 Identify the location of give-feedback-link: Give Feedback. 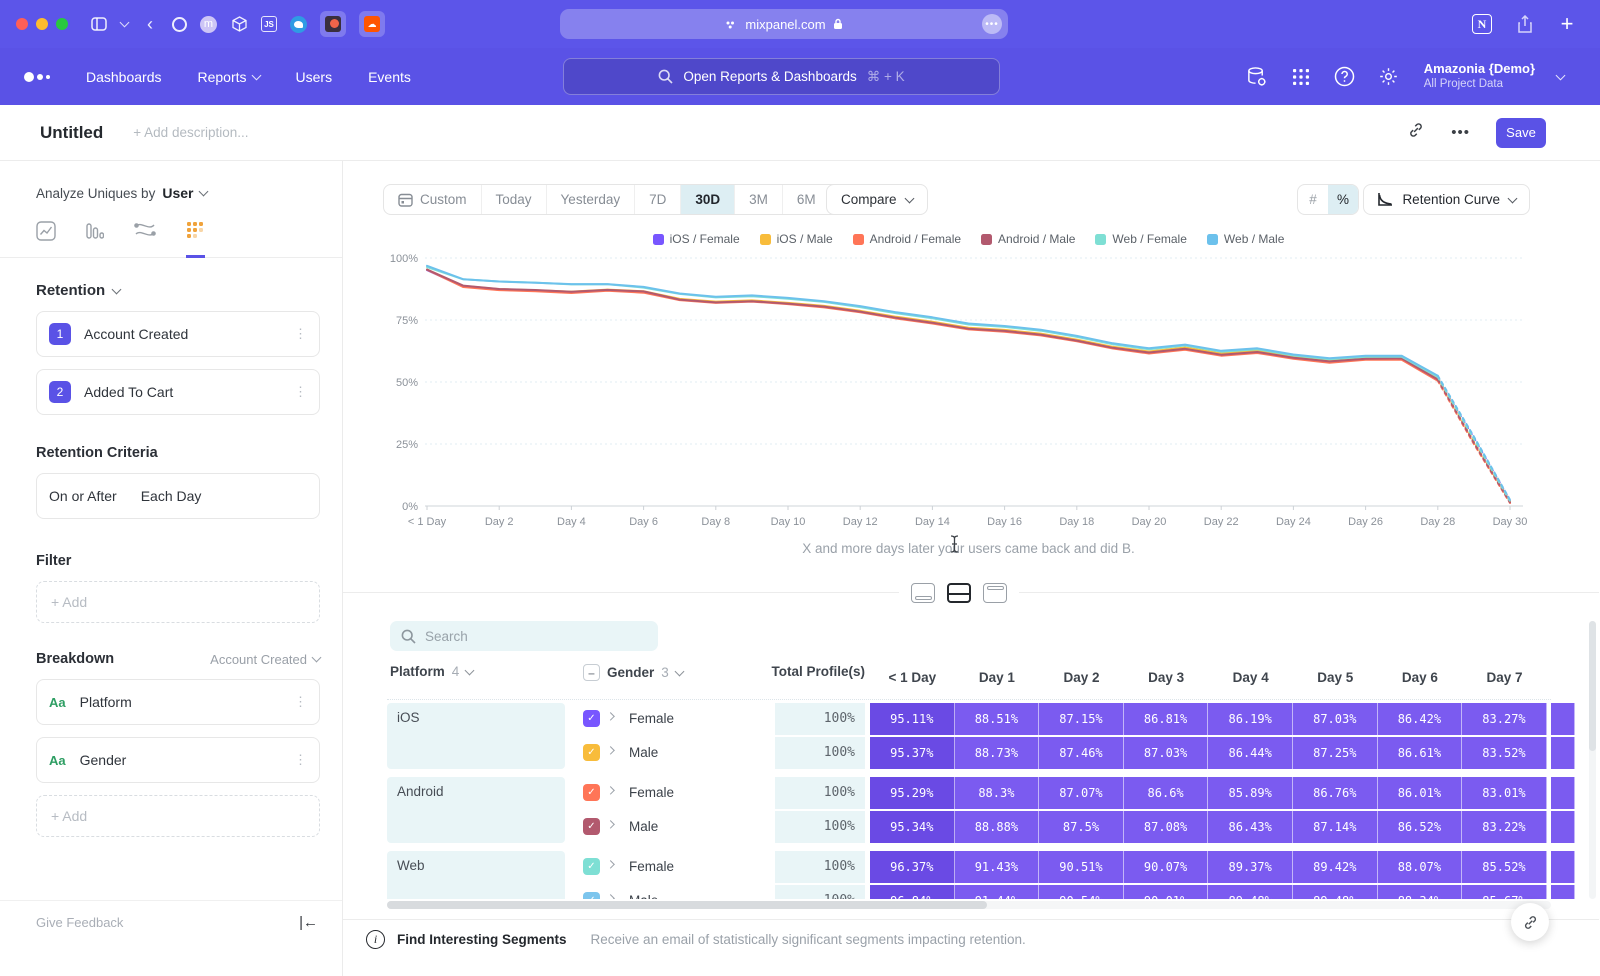
(80, 922).